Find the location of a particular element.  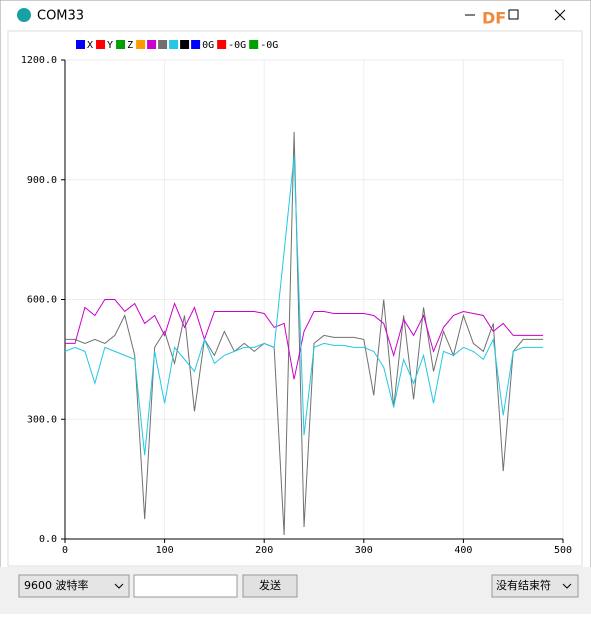

send-button is located at coordinates (270, 586).